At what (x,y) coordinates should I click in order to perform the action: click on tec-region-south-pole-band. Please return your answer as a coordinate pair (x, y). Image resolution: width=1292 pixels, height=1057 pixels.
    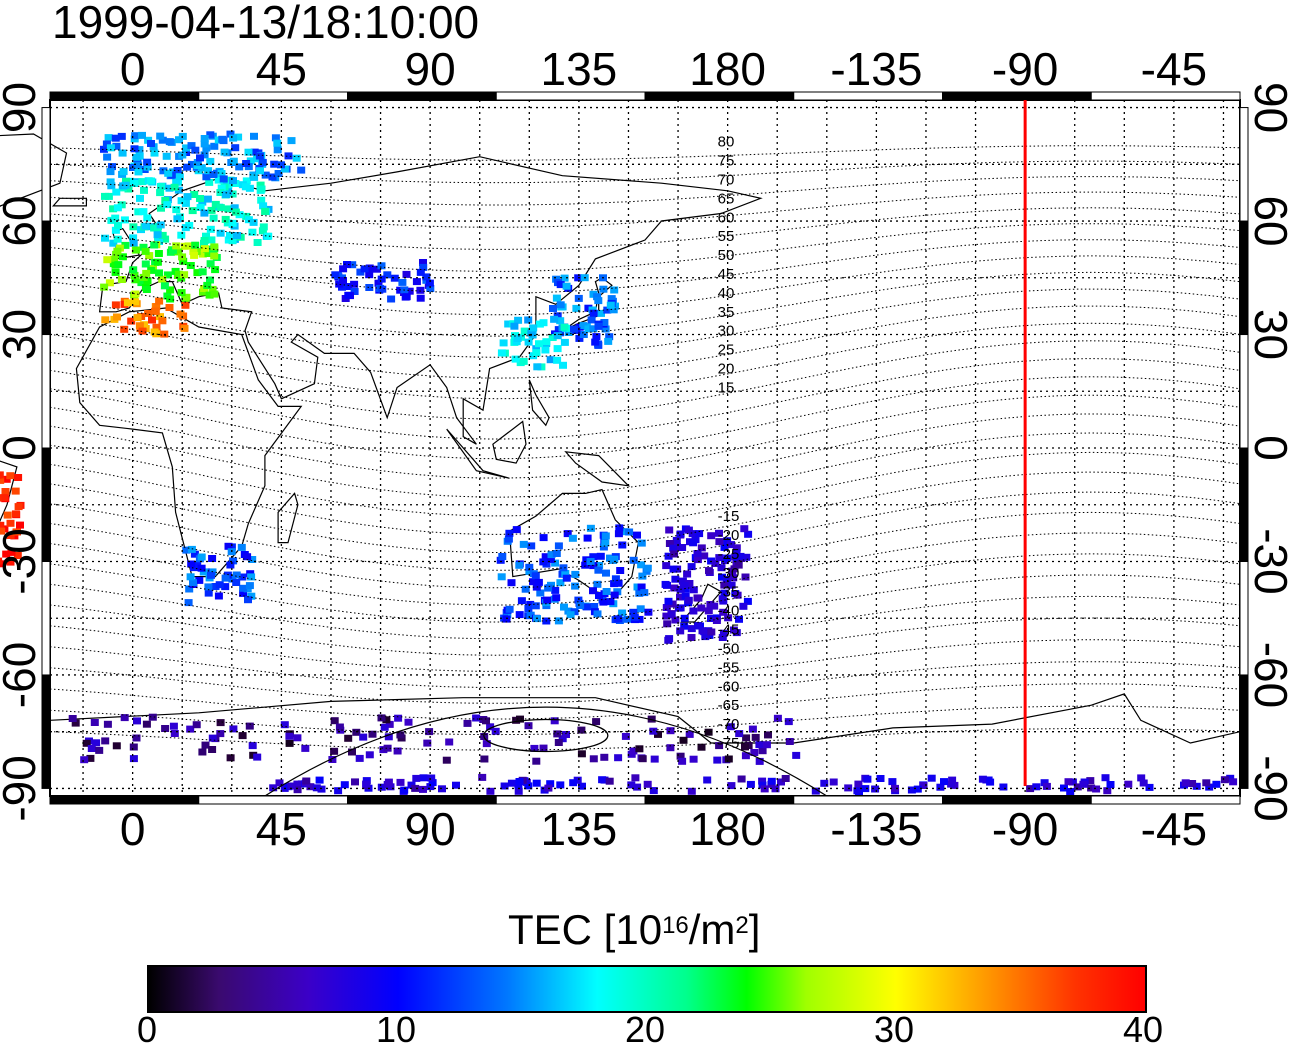
    Looking at the image, I should click on (753, 784).